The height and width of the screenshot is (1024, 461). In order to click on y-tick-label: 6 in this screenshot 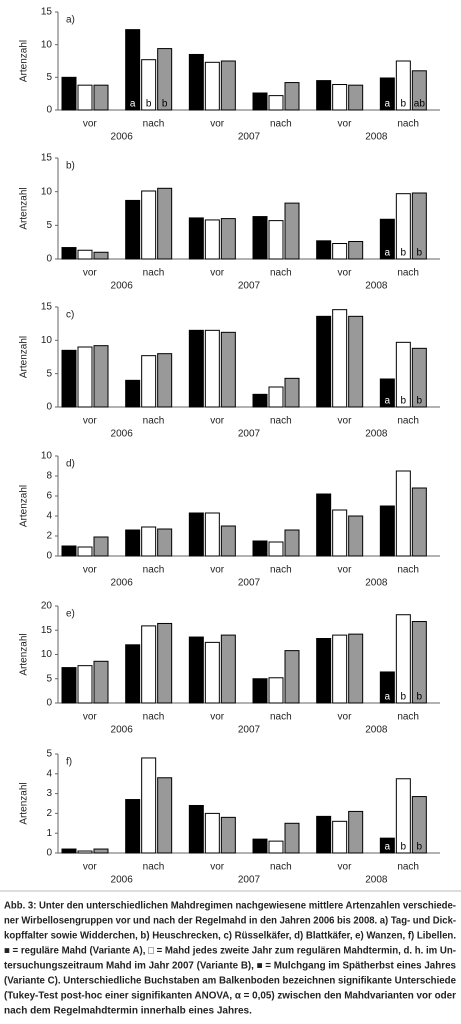, I will do `click(49, 496)`.